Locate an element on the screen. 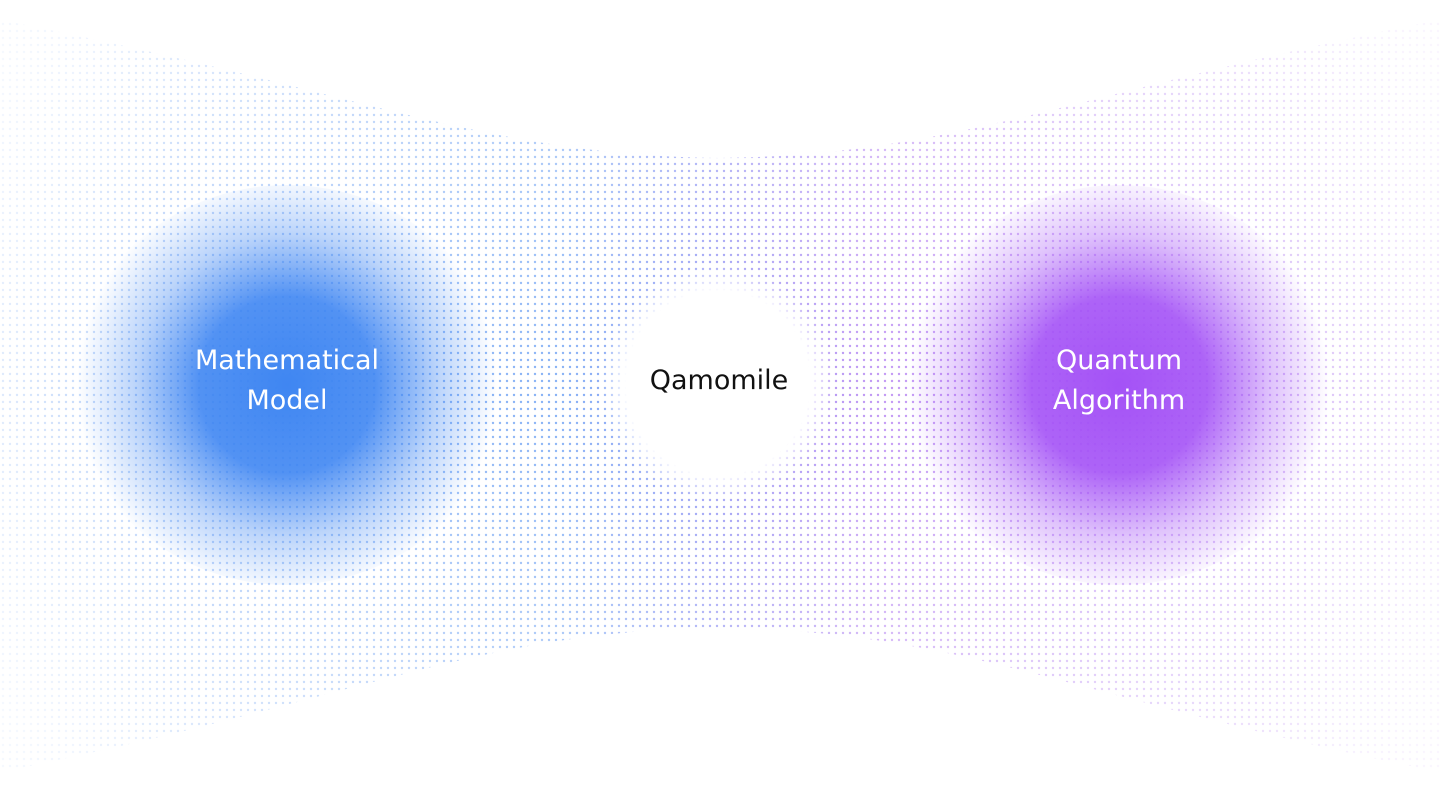 This screenshot has width=1440, height=792. quantum-algorithm-line2: Algorithm is located at coordinates (1119, 401).